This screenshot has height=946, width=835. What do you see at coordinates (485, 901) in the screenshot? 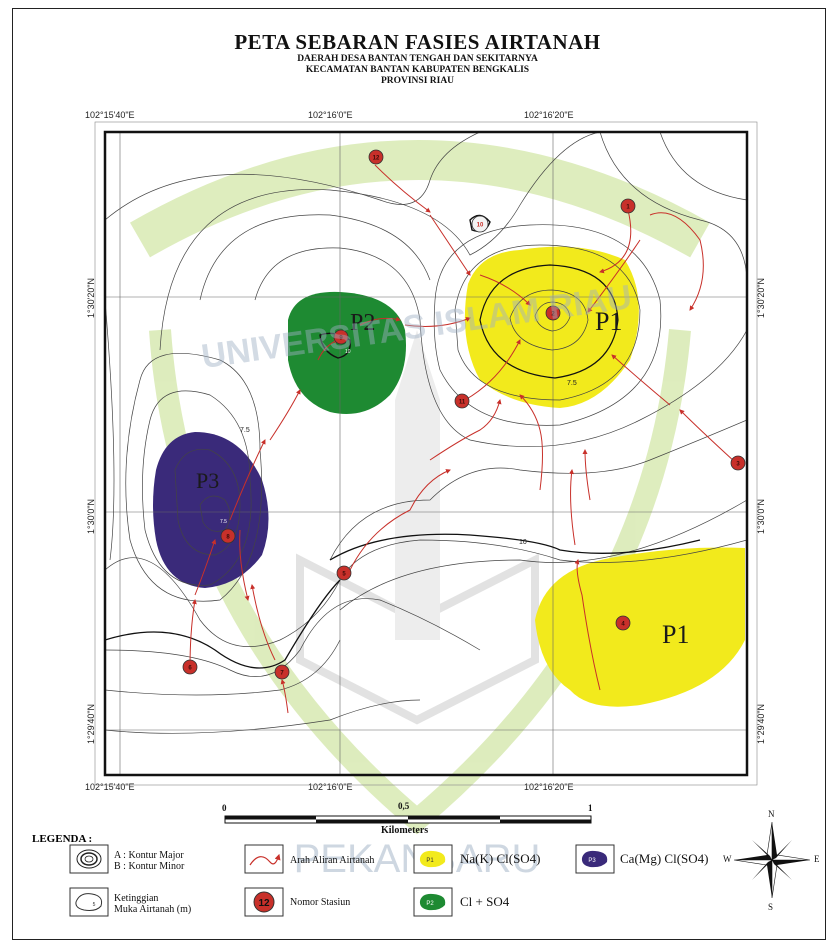
I see `legend-p2-text: Cl + SO4` at bounding box center [485, 901].